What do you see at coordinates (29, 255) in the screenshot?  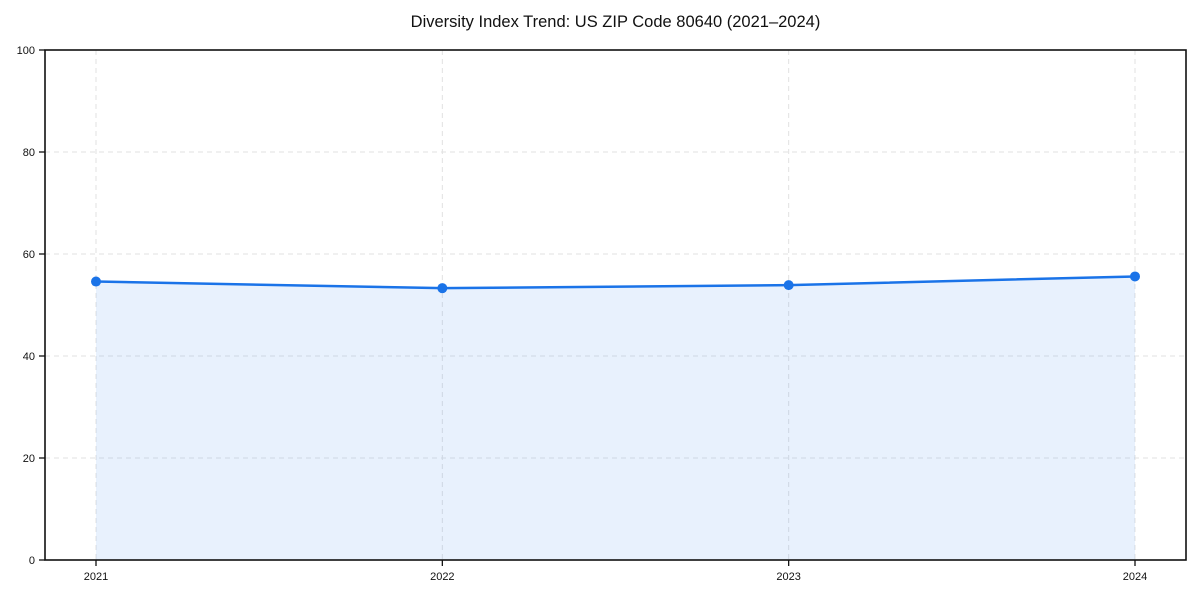 I see `y-tick-label: 60` at bounding box center [29, 255].